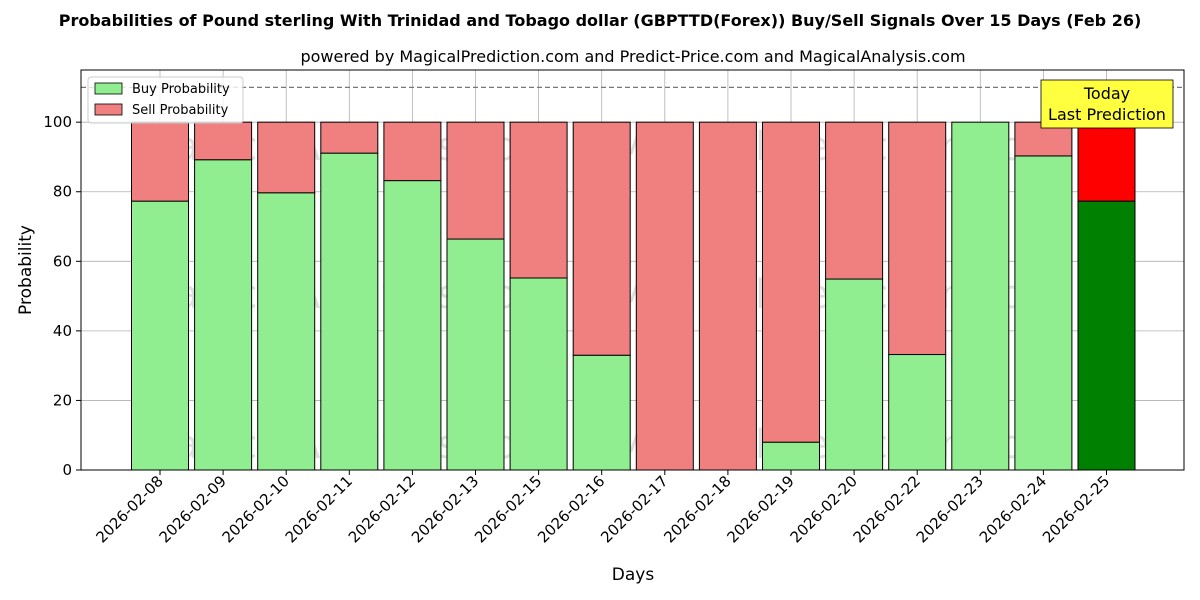 Image resolution: width=1200 pixels, height=600 pixels. What do you see at coordinates (62, 400) in the screenshot?
I see `y-tick-label: 20` at bounding box center [62, 400].